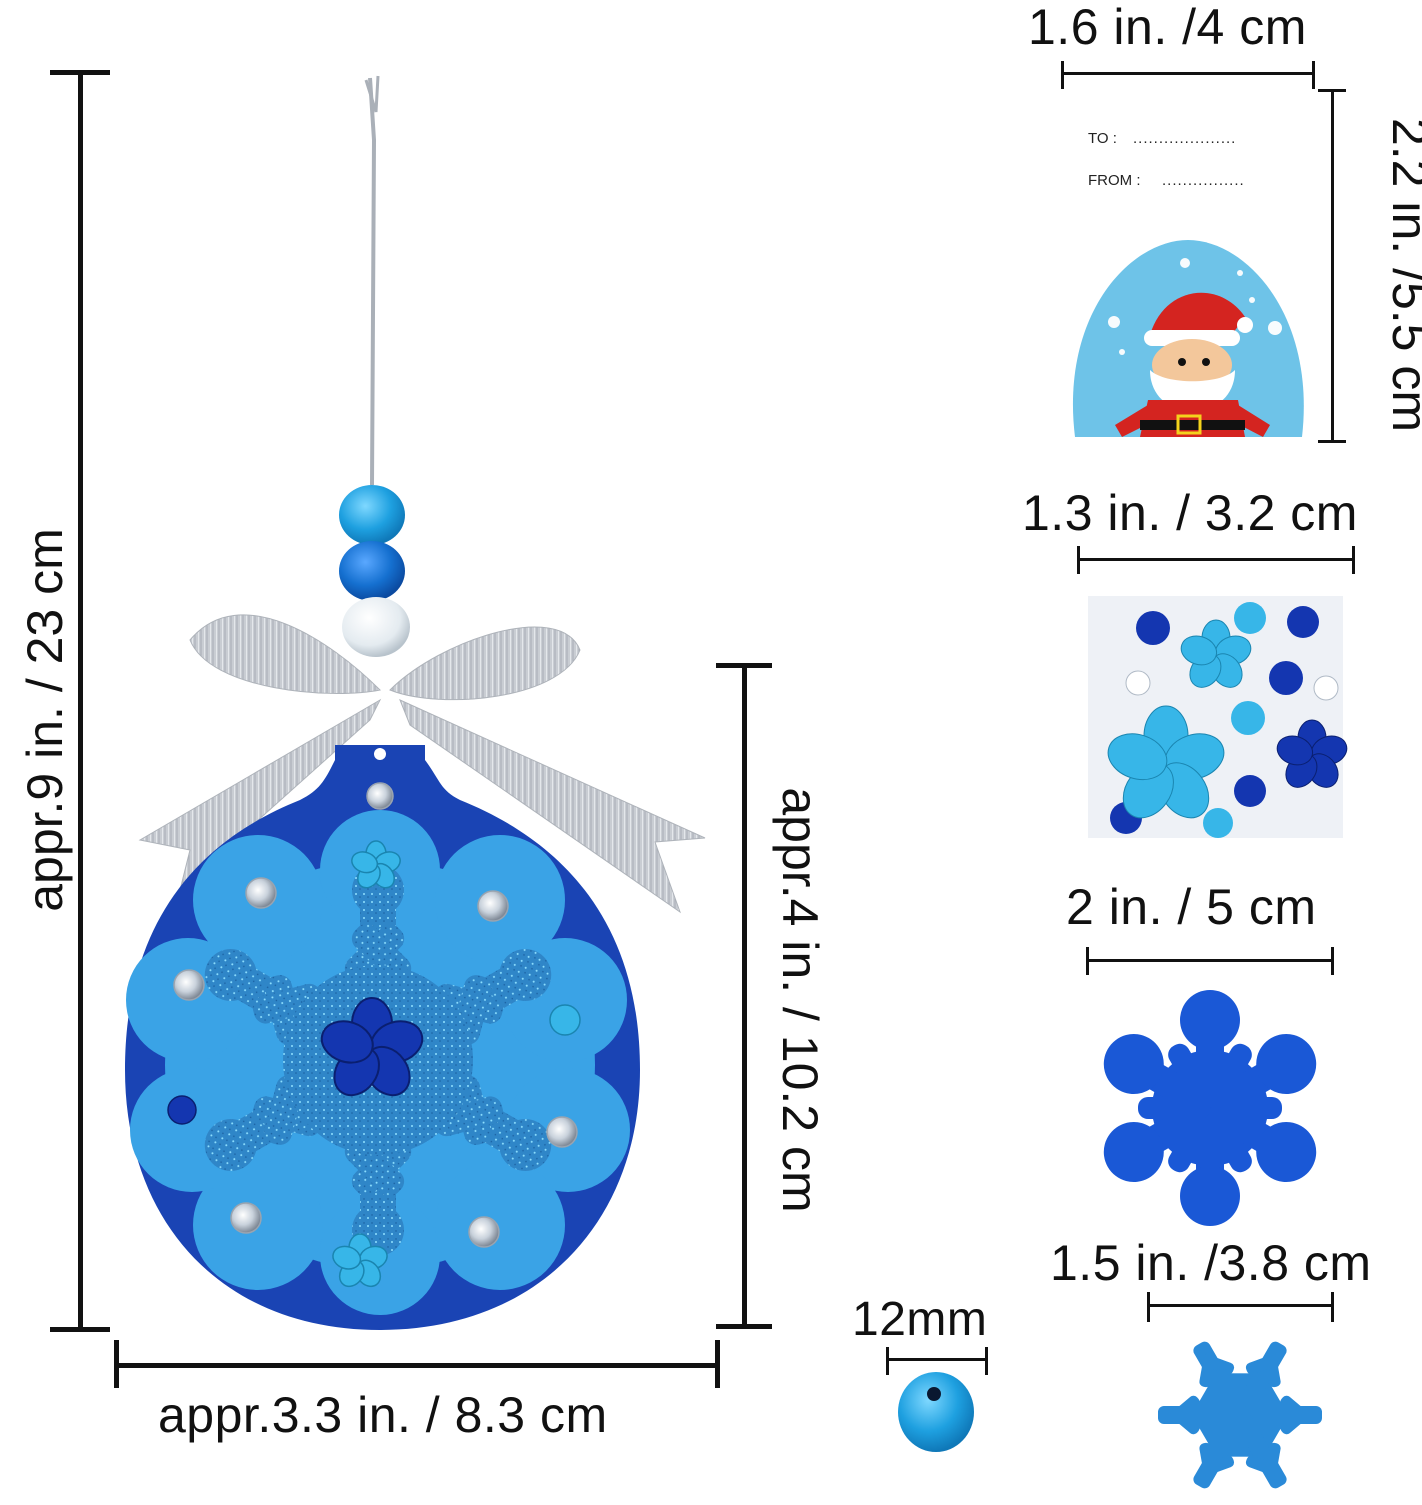  I want to click on bead-size-line, so click(937, 1359).